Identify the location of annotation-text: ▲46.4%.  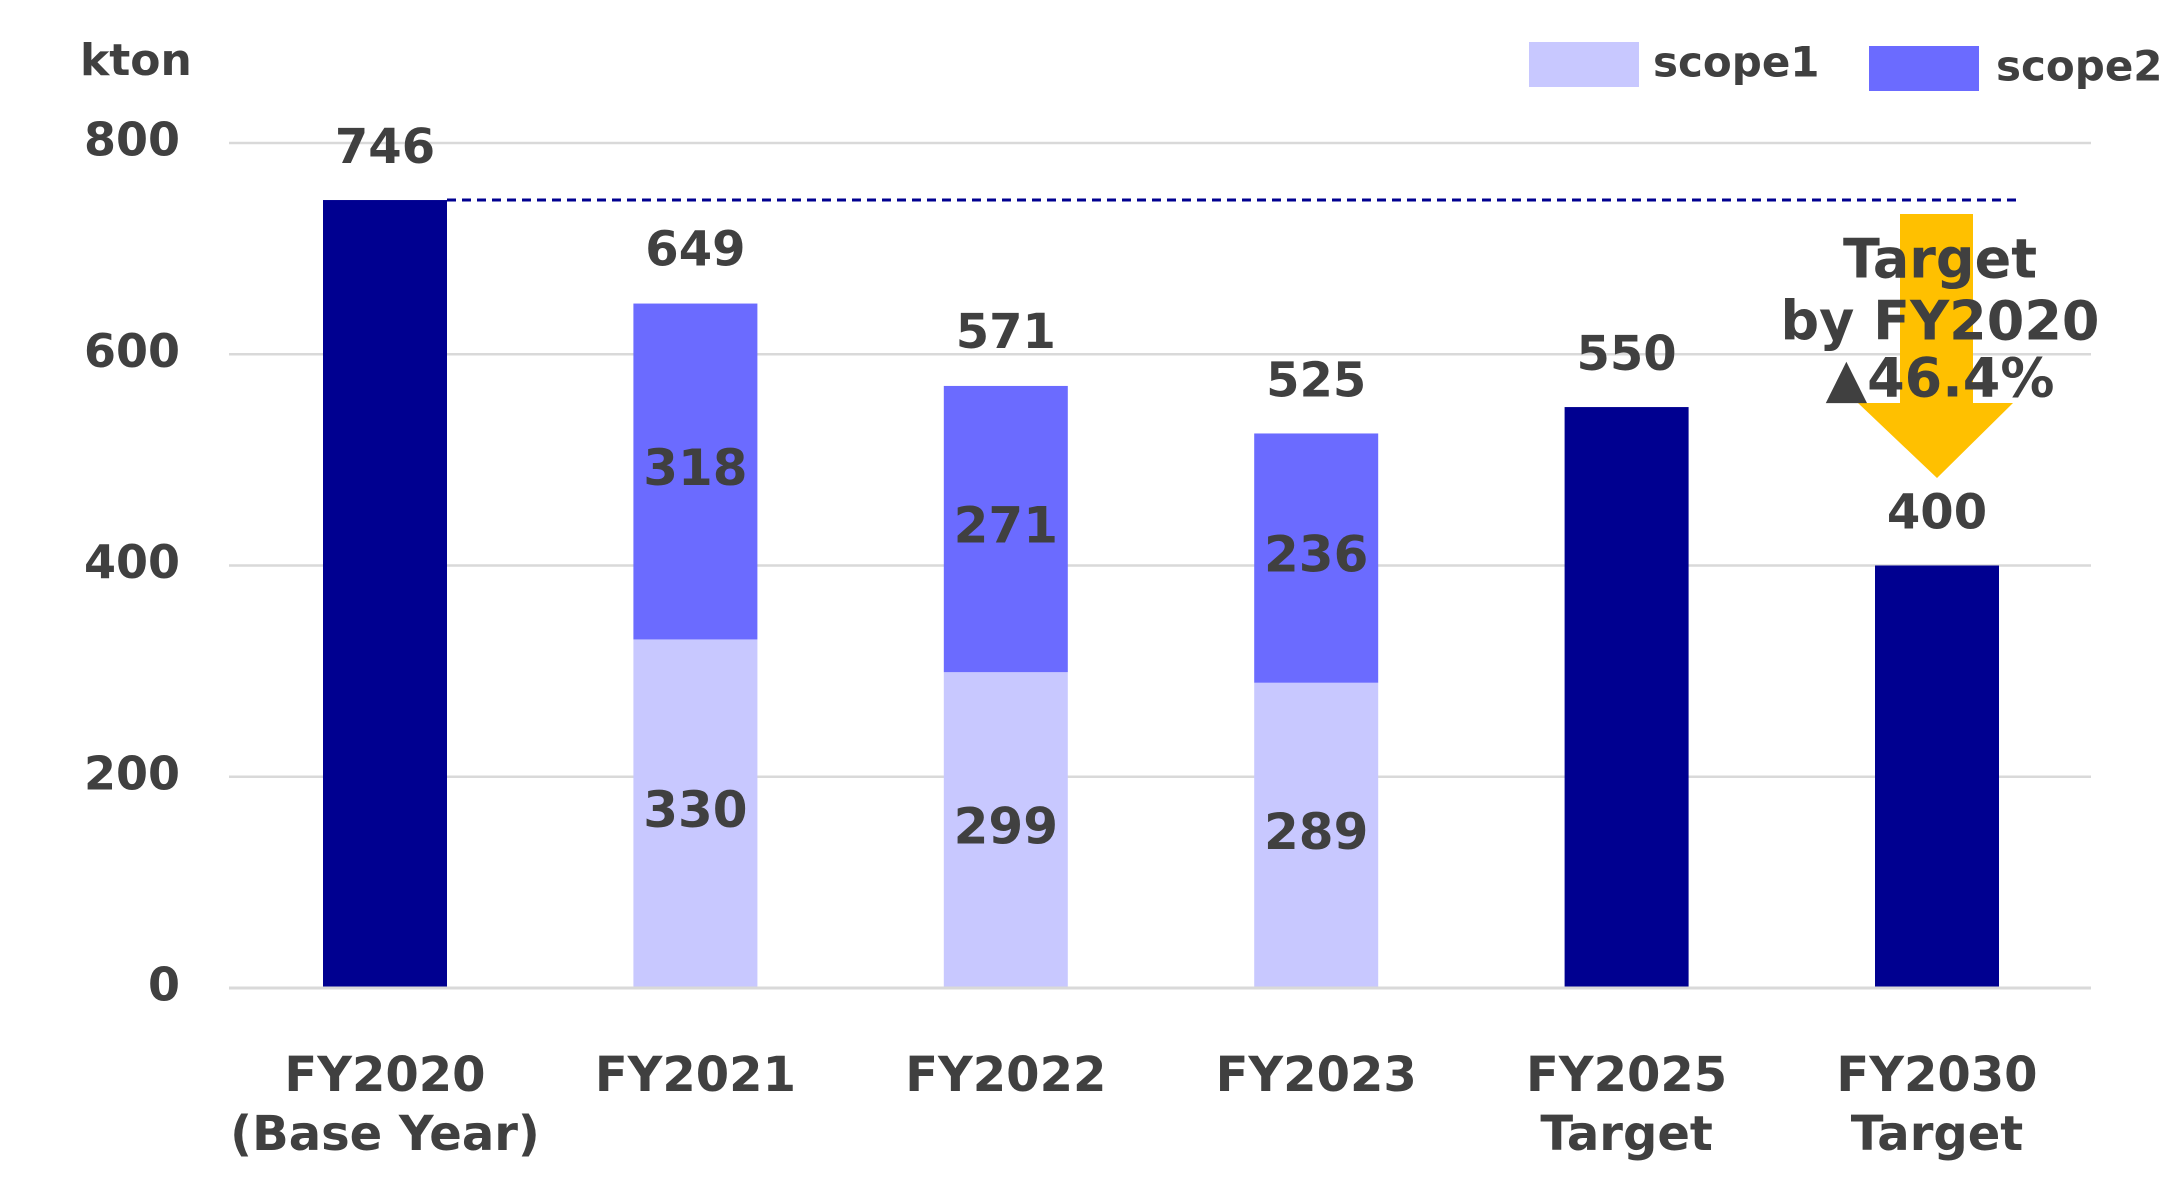
(1940, 378).